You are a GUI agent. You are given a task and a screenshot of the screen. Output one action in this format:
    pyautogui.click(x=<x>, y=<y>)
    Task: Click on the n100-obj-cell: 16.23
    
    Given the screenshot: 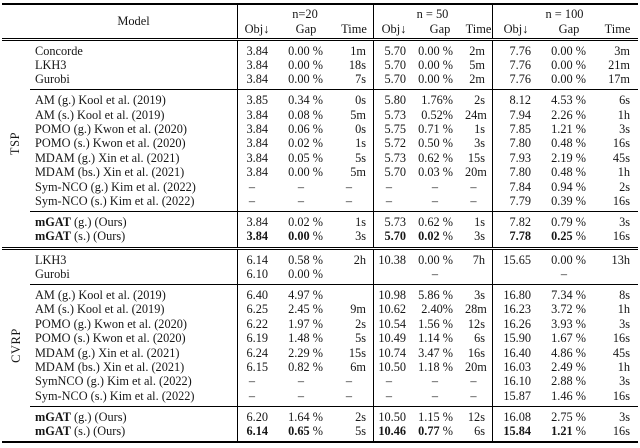 What is the action you would take?
    pyautogui.click(x=517, y=309)
    